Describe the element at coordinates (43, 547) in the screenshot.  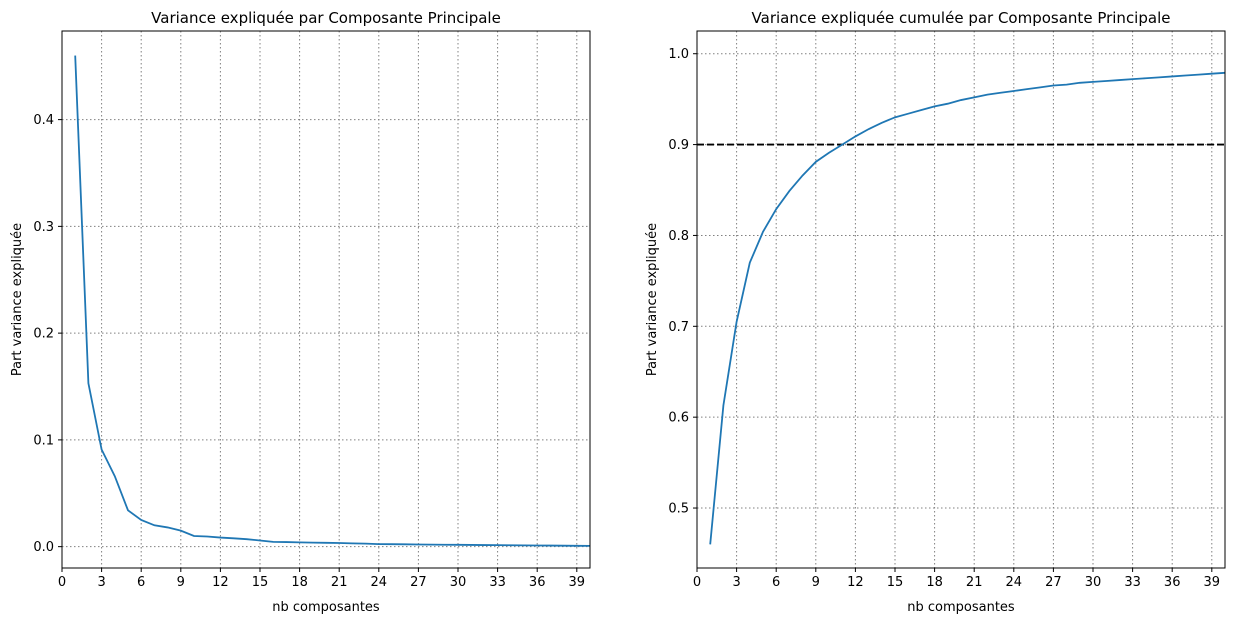
I see `y-tick-label: 0.0` at that location.